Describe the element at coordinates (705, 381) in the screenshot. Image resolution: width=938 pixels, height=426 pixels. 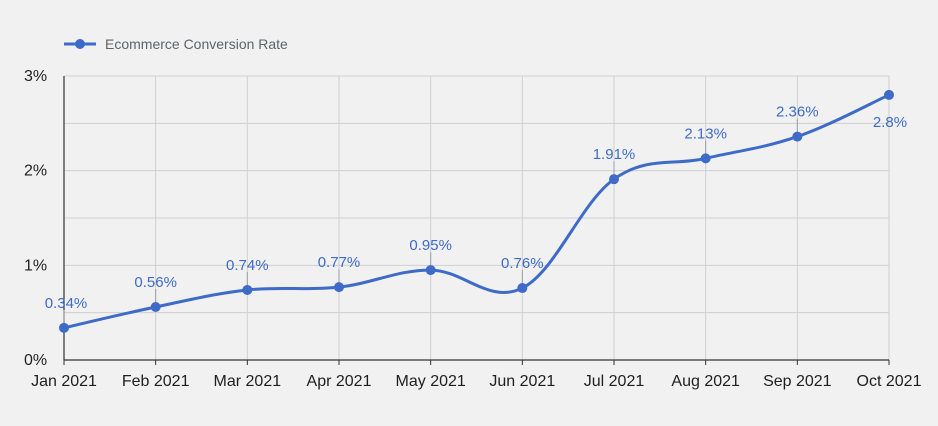
I see `x-tick-label: Aug 2021` at that location.